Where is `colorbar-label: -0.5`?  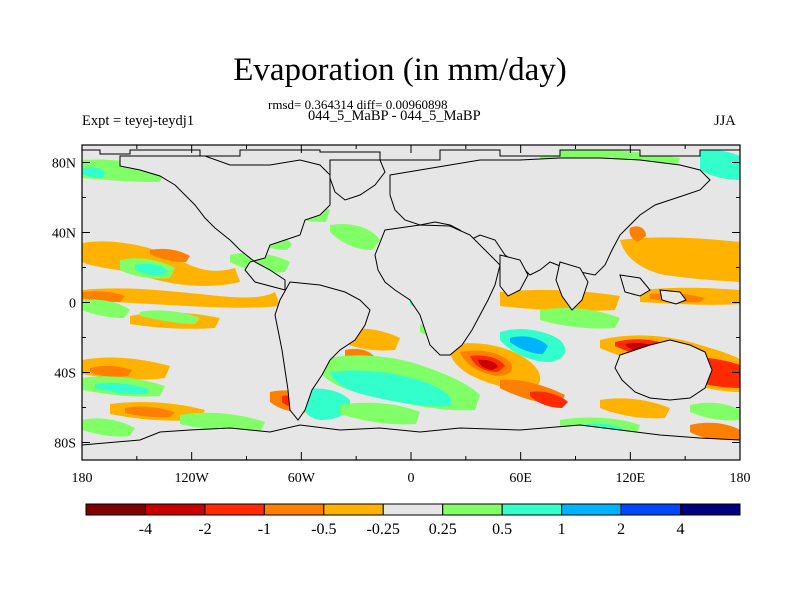
colorbar-label: -0.5 is located at coordinates (323, 529).